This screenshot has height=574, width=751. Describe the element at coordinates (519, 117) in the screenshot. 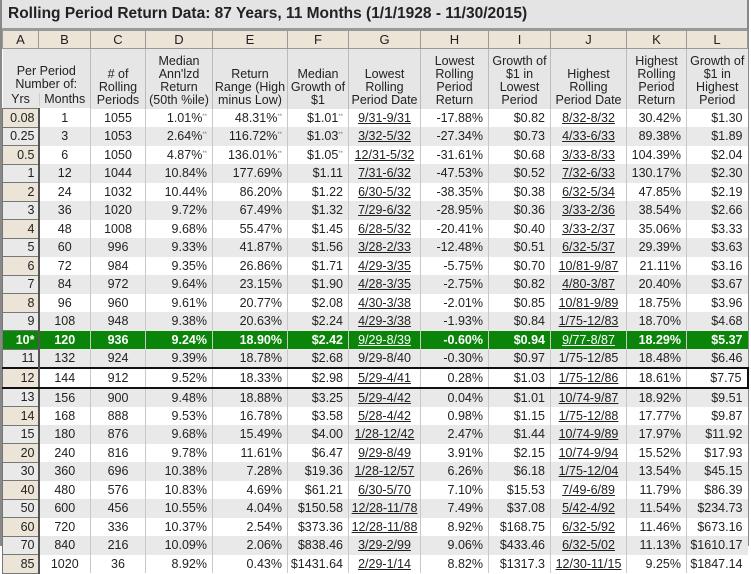

I see `cell-lowest-growth: $0.82` at that location.